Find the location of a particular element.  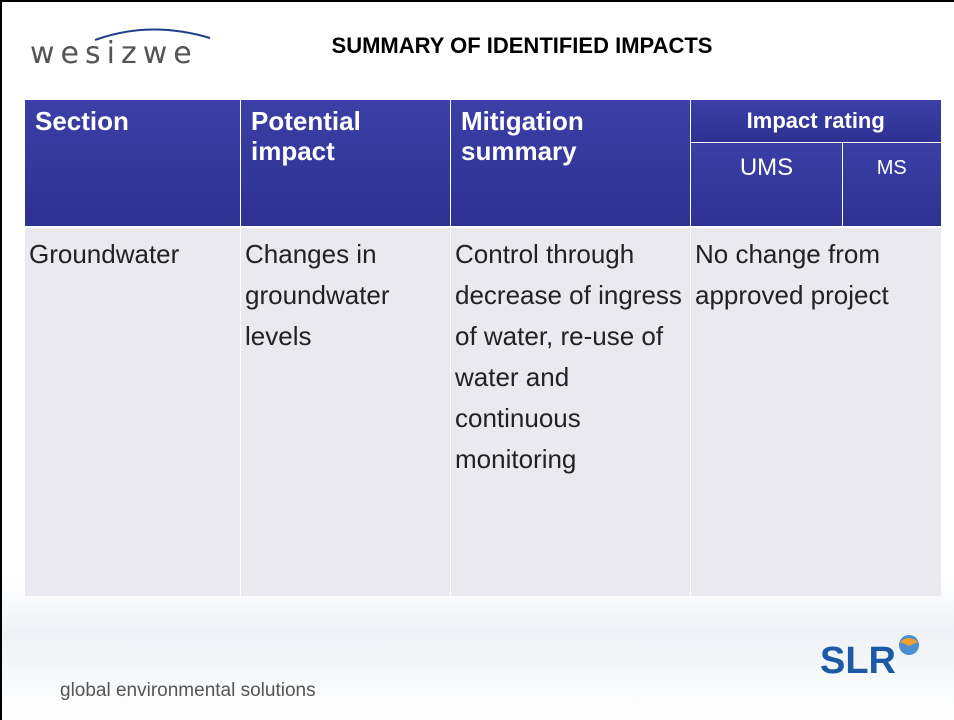

brand-text: SLR is located at coordinates (858, 661).